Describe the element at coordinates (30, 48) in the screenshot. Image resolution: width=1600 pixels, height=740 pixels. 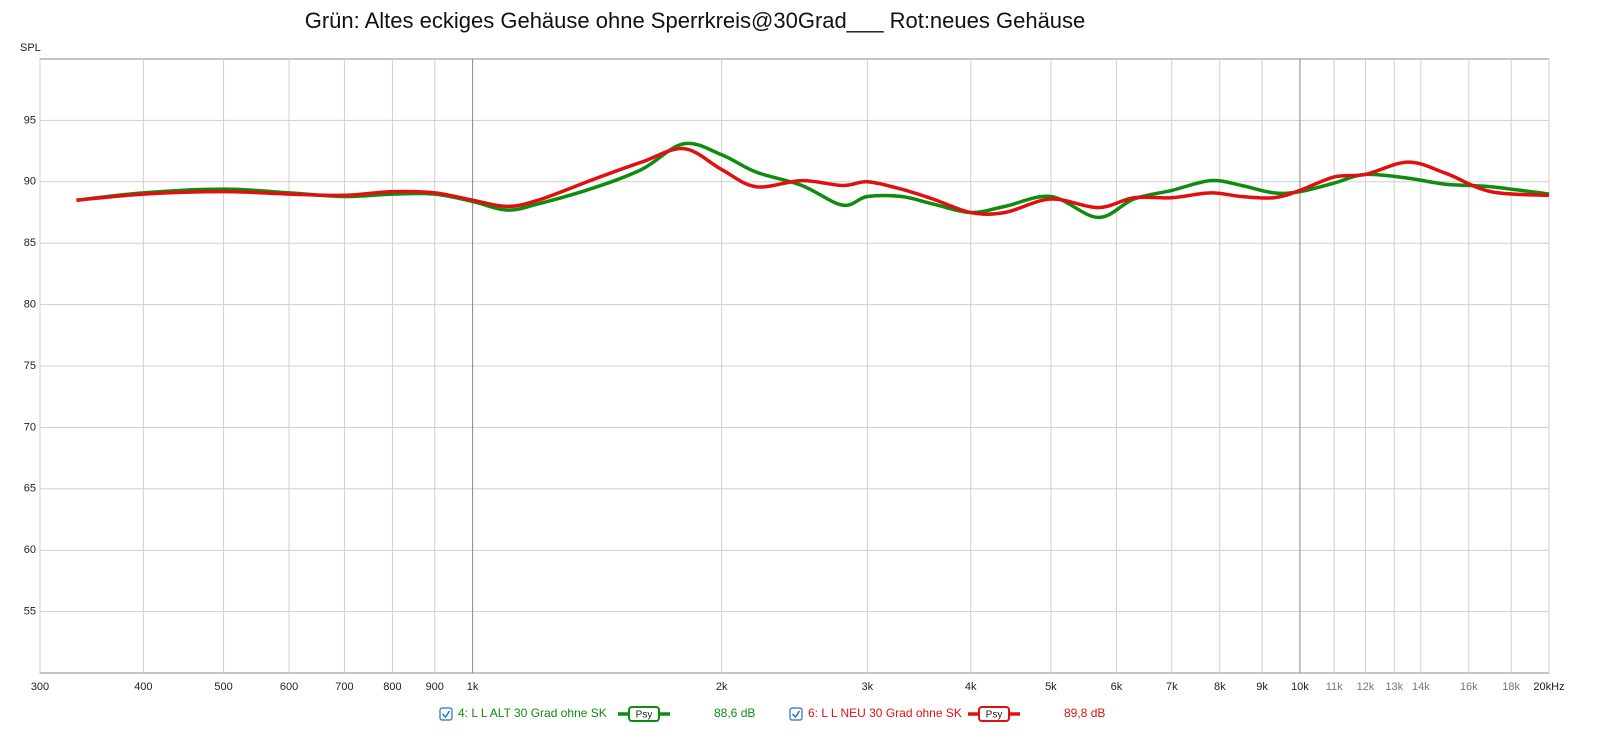
I see `y-axis-label: SPL` at that location.